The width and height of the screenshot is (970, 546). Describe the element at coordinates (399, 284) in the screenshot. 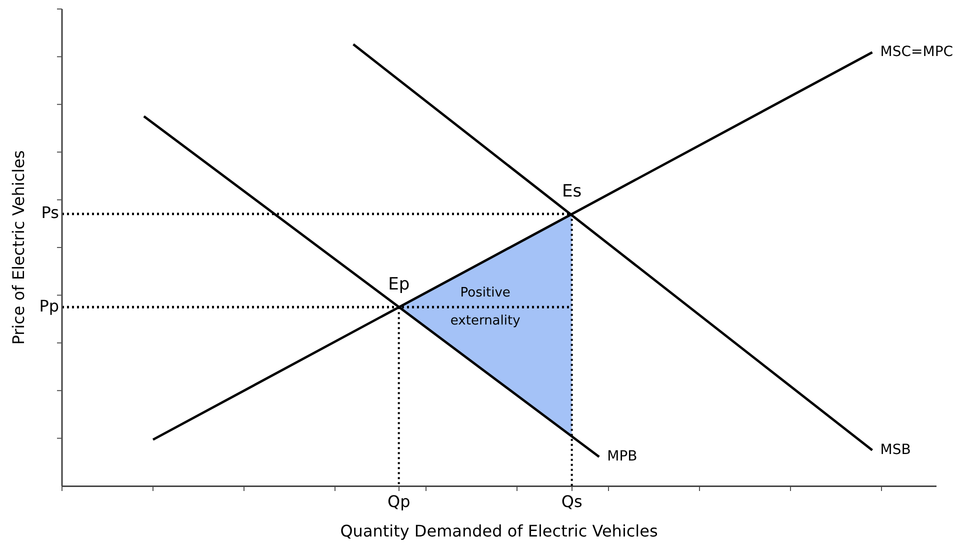

I see `annotation: Ep` at that location.